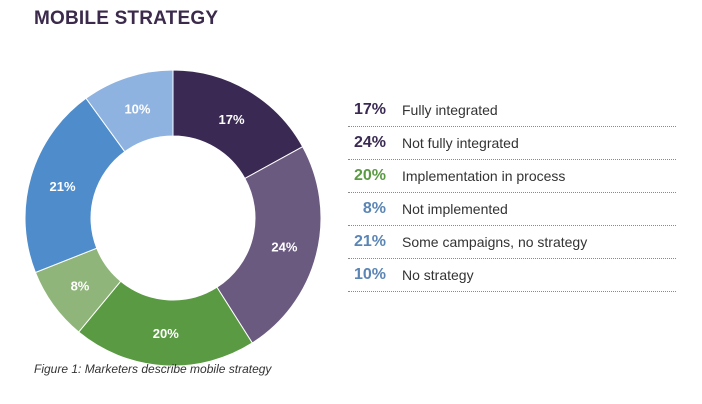 The height and width of the screenshot is (404, 702). Describe the element at coordinates (450, 110) in the screenshot. I see `legend-label: Fully integrated` at that location.